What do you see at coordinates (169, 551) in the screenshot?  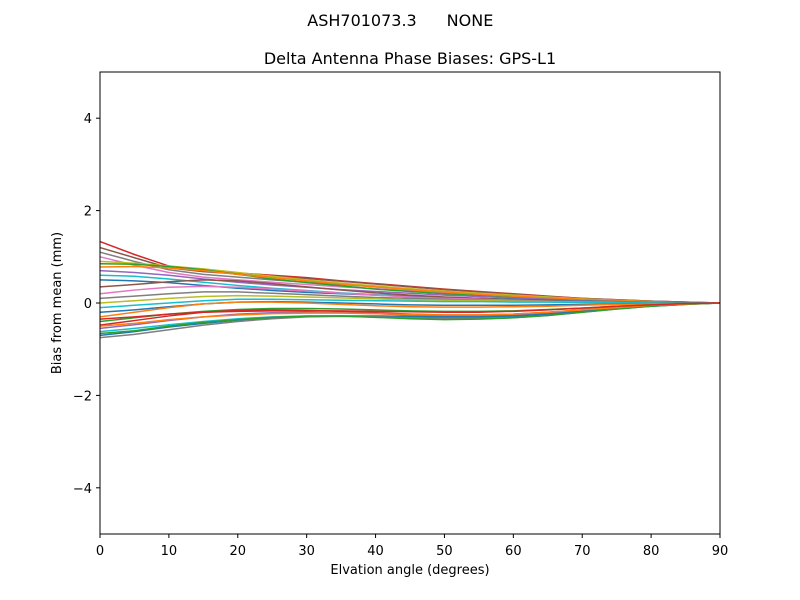 I see `x-tick-label-10: 10` at bounding box center [169, 551].